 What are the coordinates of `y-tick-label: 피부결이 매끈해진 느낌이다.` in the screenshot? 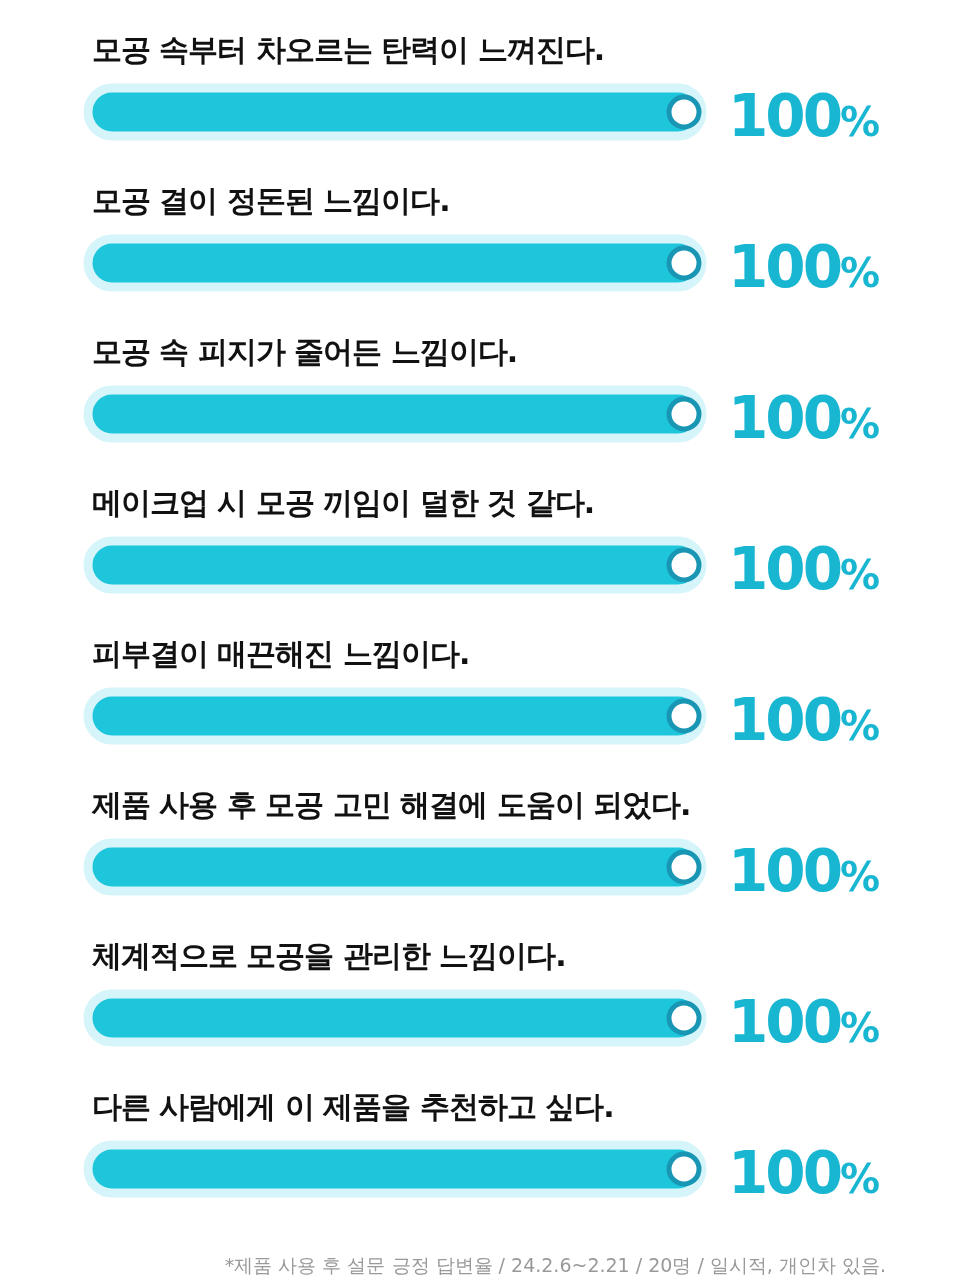 It's located at (281, 653).